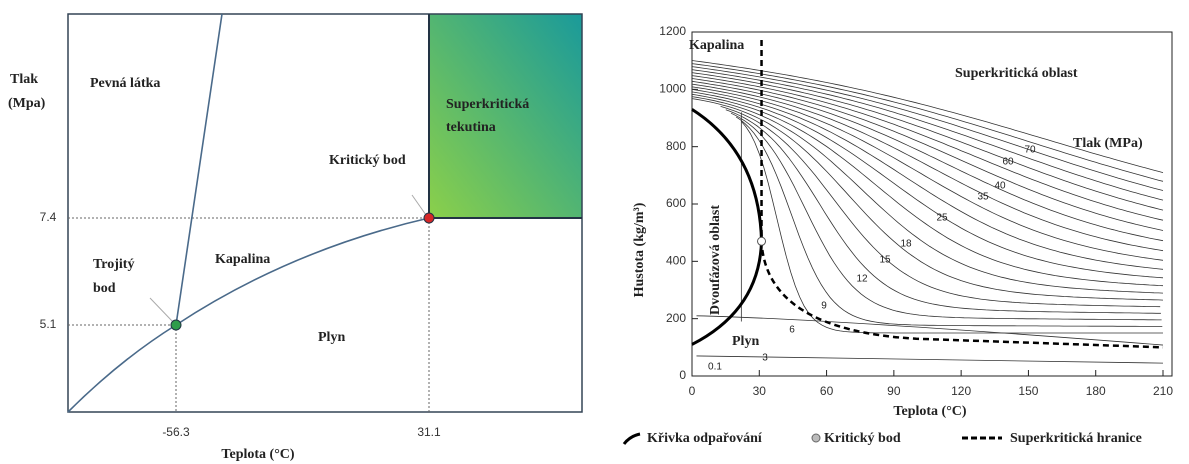 This screenshot has height=464, width=1189. I want to click on label: Hustota (kg/m³), so click(639, 249).